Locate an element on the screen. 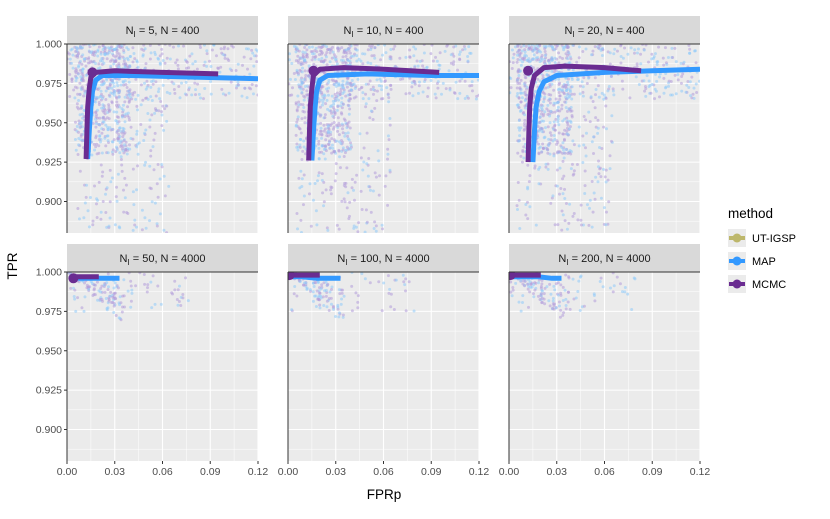  facet-label: NI = 100, N = 4000 is located at coordinates (383, 260).